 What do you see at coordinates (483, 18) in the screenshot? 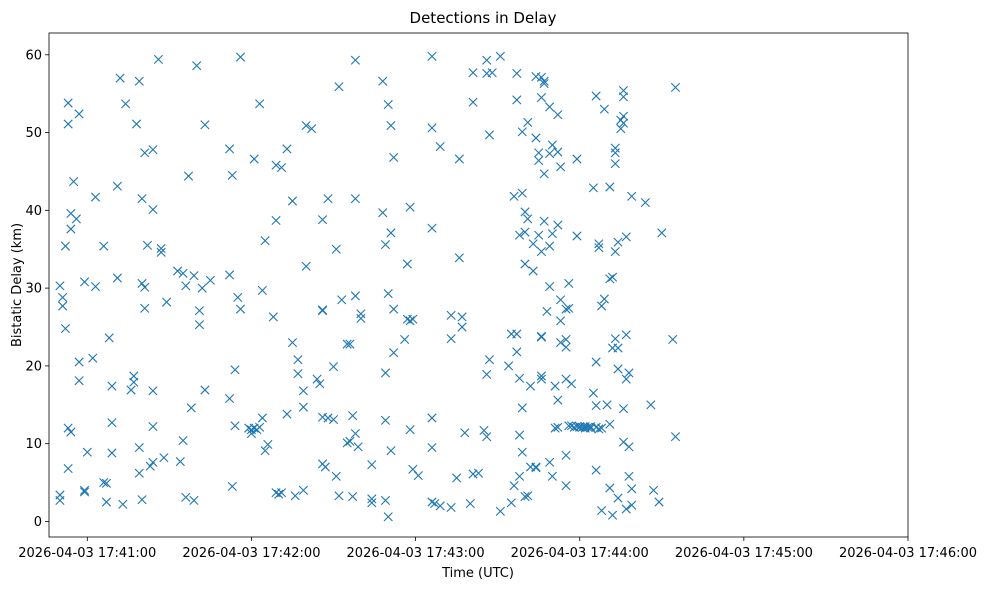
I see `chart-title: Detections in Delay` at bounding box center [483, 18].